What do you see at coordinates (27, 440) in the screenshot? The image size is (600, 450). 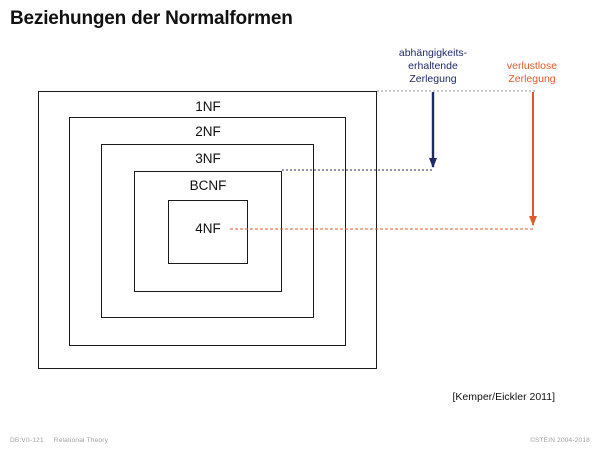 I see `footer-slide-id: DB:VII-121` at bounding box center [27, 440].